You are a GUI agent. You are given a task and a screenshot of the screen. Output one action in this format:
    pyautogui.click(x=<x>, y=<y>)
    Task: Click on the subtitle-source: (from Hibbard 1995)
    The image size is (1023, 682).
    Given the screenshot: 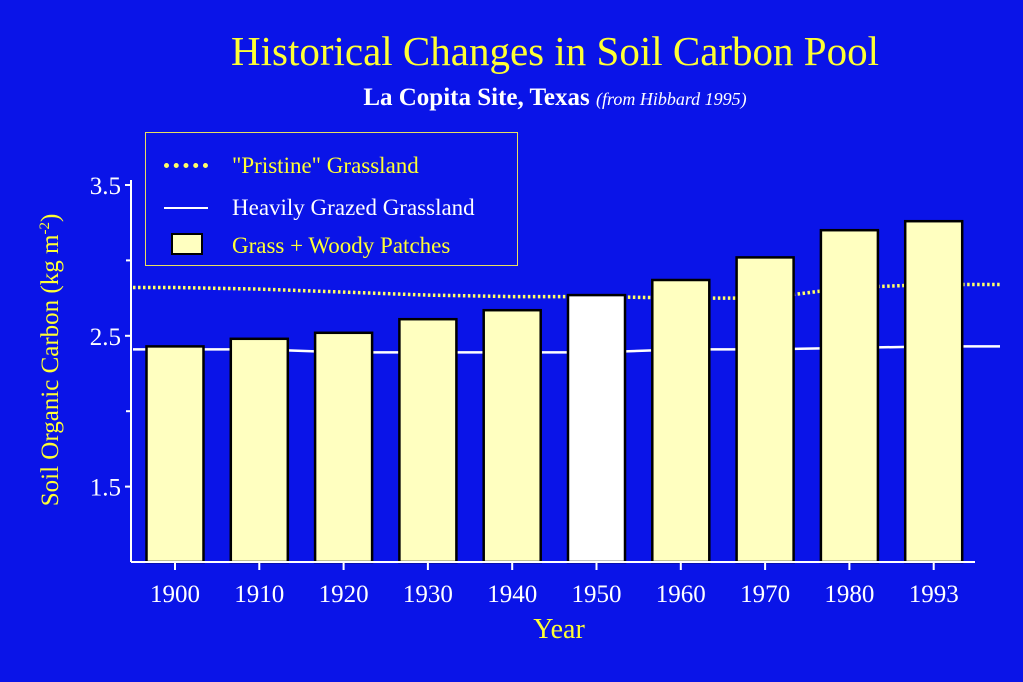 What is the action you would take?
    pyautogui.click(x=671, y=99)
    